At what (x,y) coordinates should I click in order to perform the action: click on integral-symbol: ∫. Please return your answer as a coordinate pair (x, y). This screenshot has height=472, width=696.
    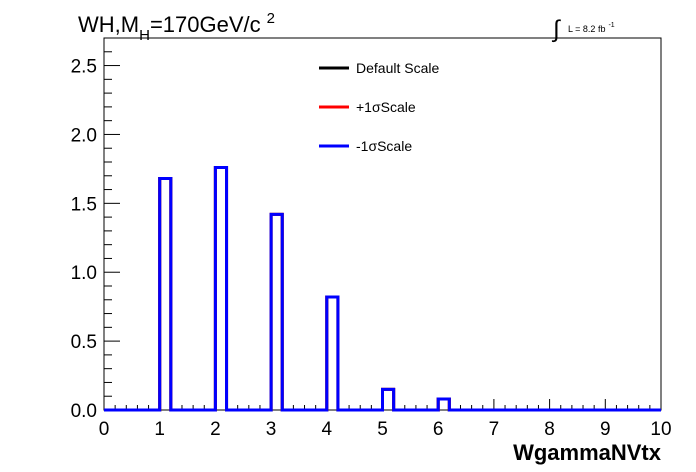
    Looking at the image, I should click on (556, 29).